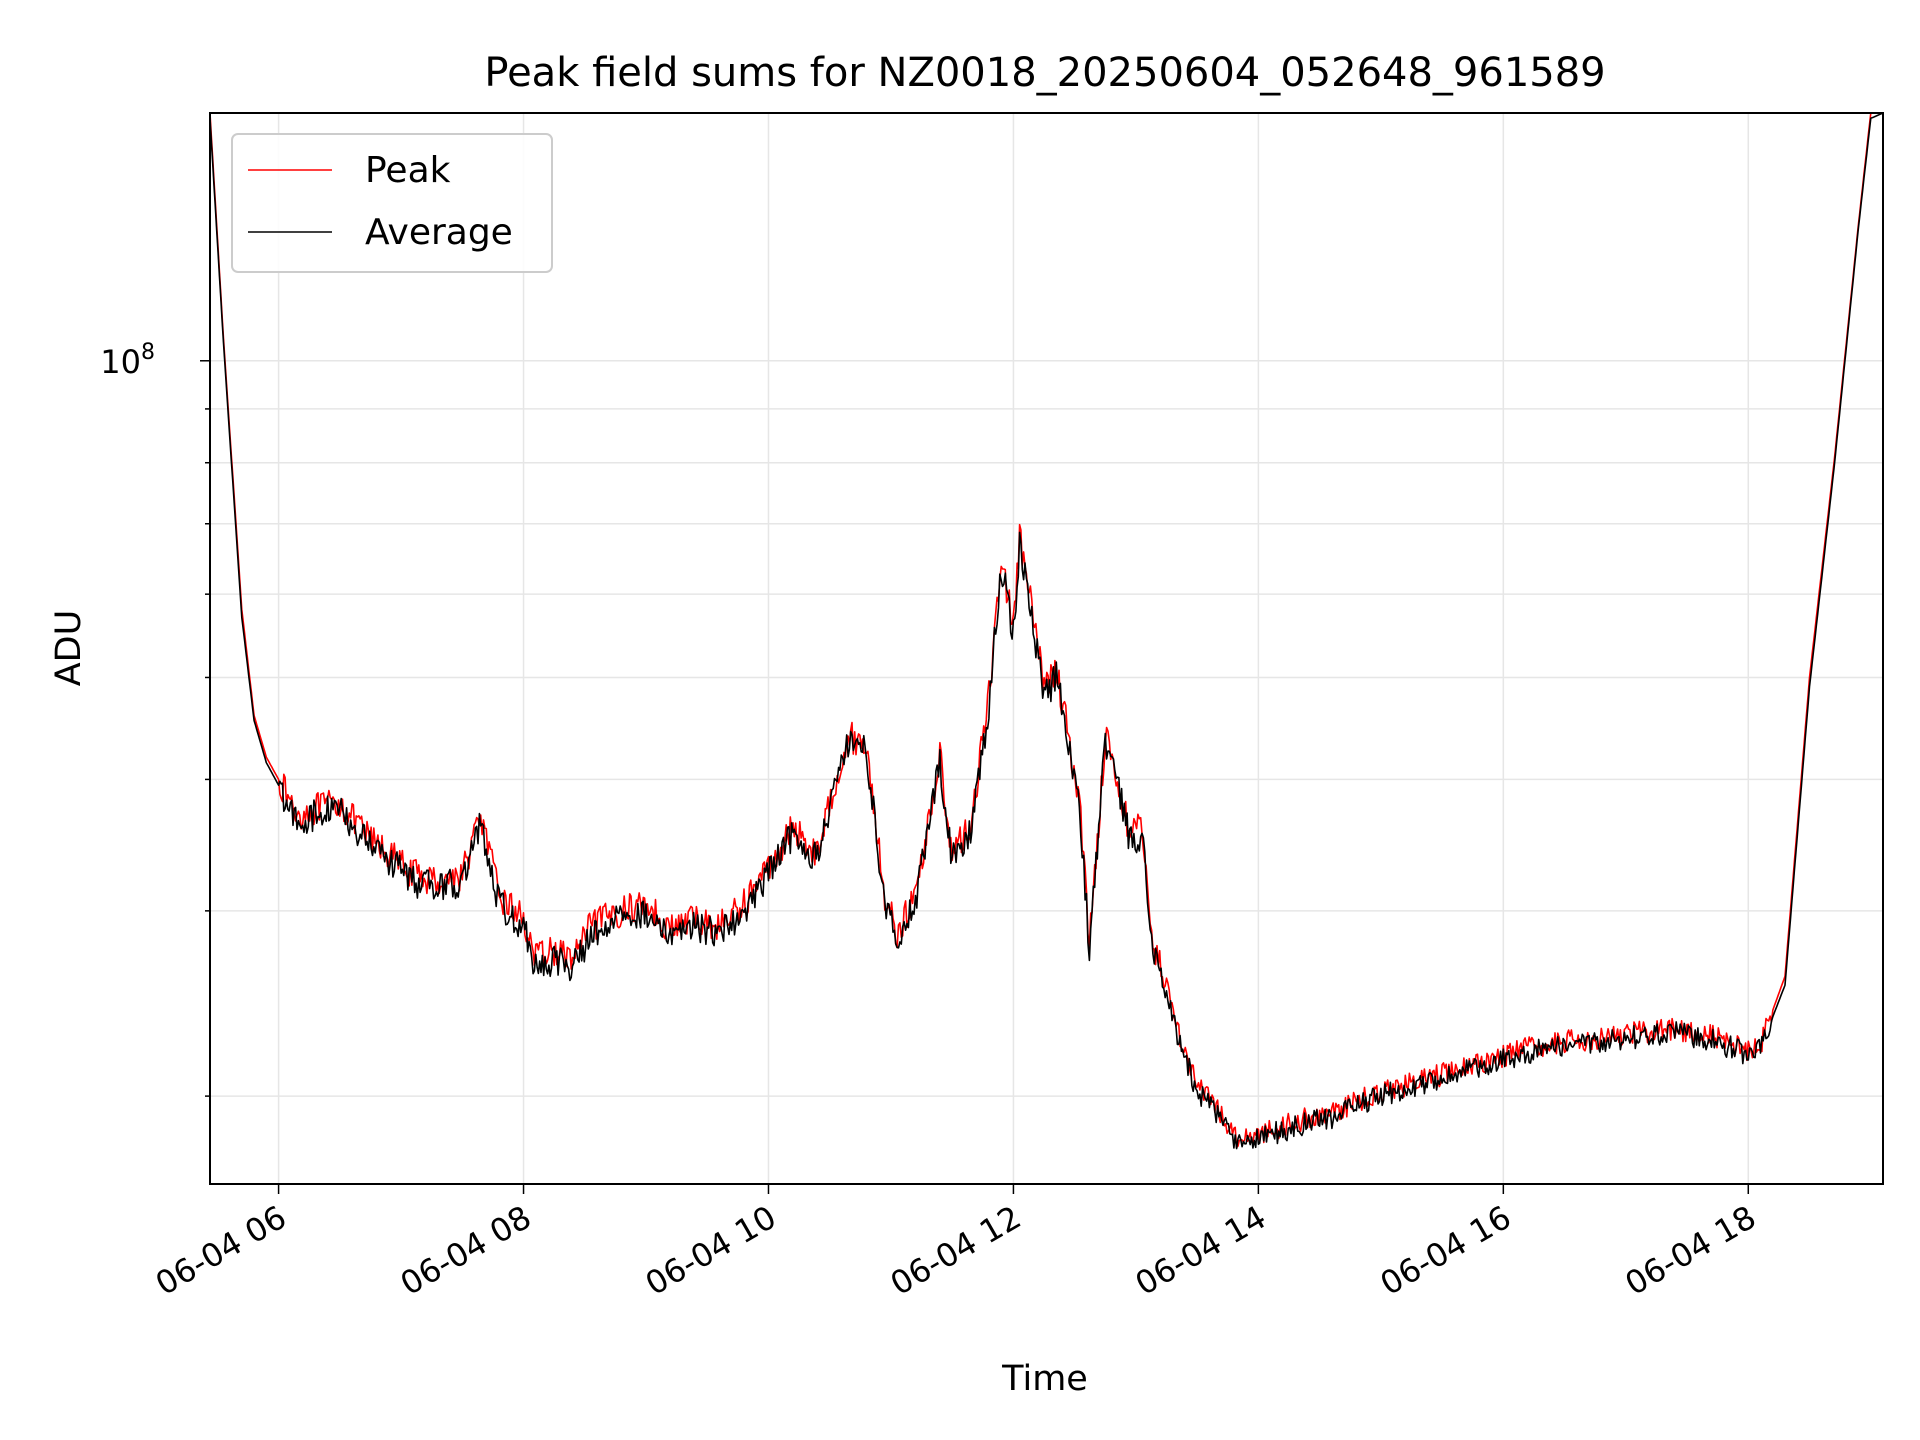 Image resolution: width=1920 pixels, height=1440 pixels. What do you see at coordinates (69, 648) in the screenshot?
I see `y-axis-label: ADU` at bounding box center [69, 648].